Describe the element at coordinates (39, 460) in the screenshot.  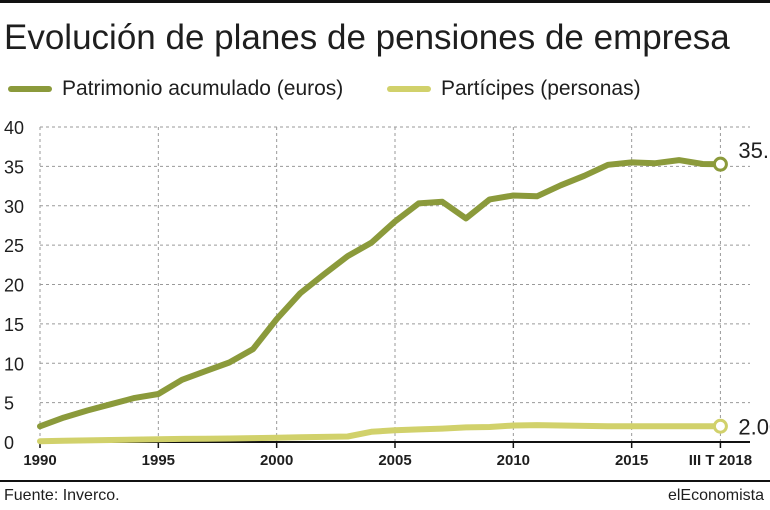
I see `x-tick-label: 1990` at that location.